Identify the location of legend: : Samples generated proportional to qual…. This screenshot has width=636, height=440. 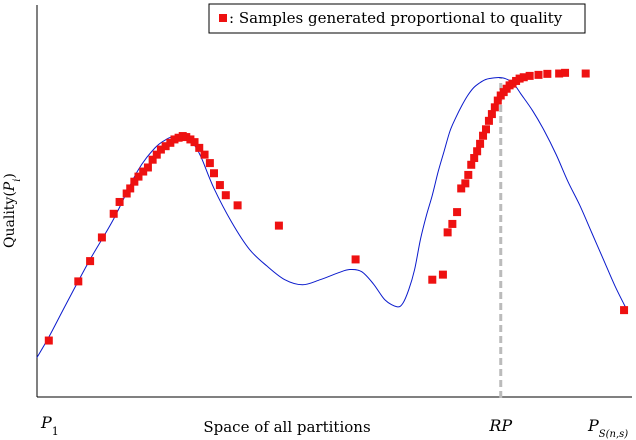
(397, 18).